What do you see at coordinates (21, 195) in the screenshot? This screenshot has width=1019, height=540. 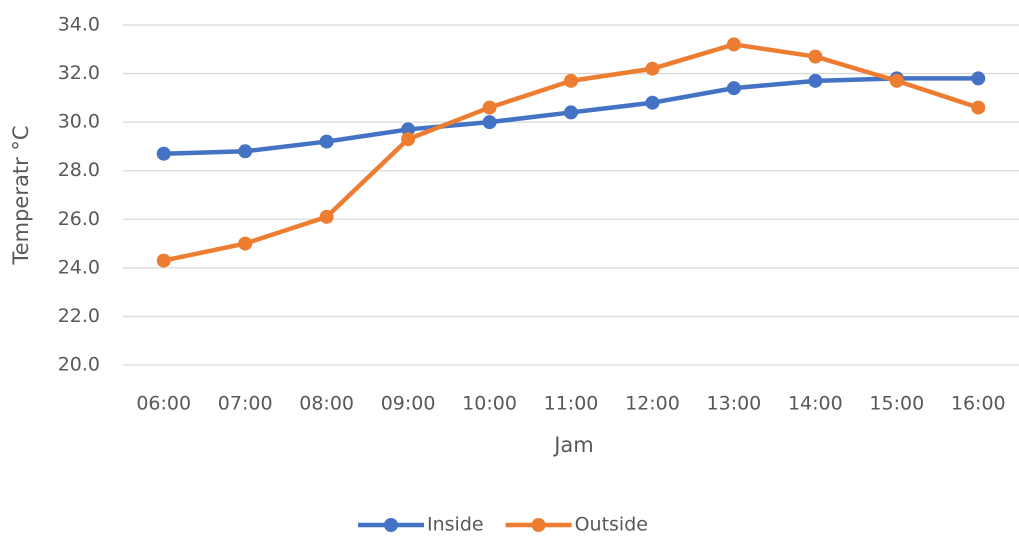 I see `y-axis-title: Temperatr °C` at bounding box center [21, 195].